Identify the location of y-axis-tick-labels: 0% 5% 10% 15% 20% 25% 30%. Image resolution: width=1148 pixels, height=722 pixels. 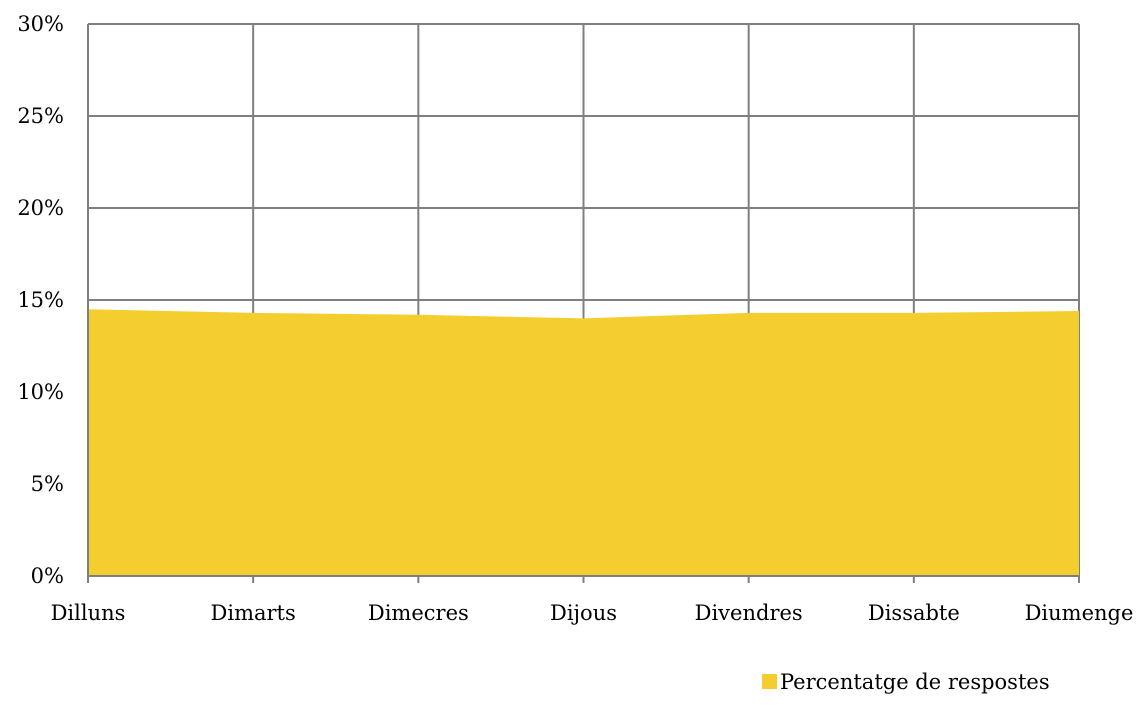
(40, 300).